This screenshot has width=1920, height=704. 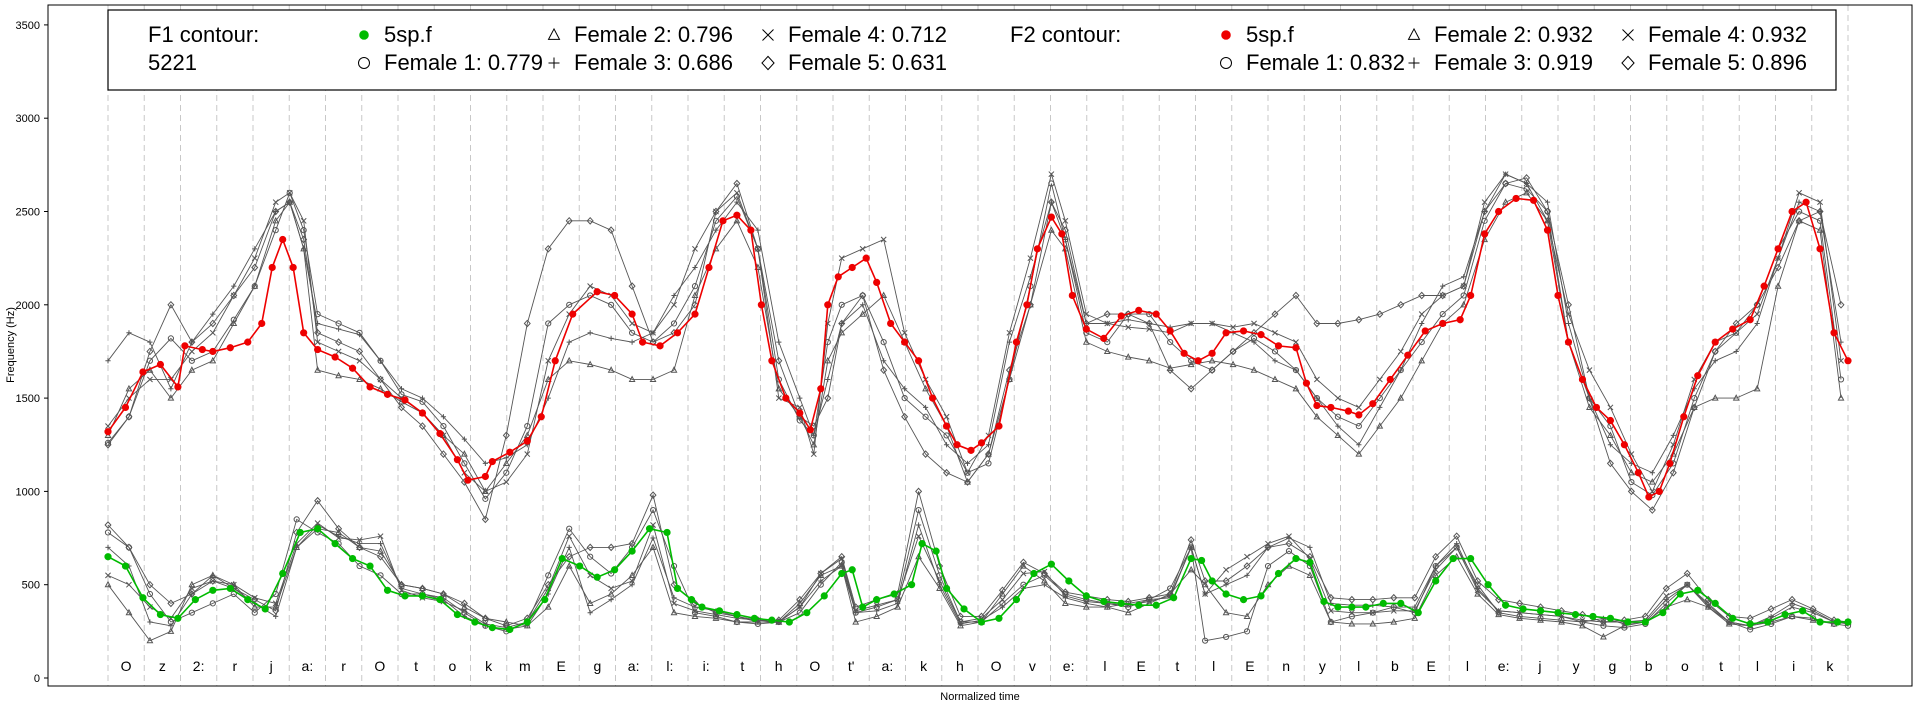 What do you see at coordinates (634, 666) in the screenshot?
I see `phone-label: a:` at bounding box center [634, 666].